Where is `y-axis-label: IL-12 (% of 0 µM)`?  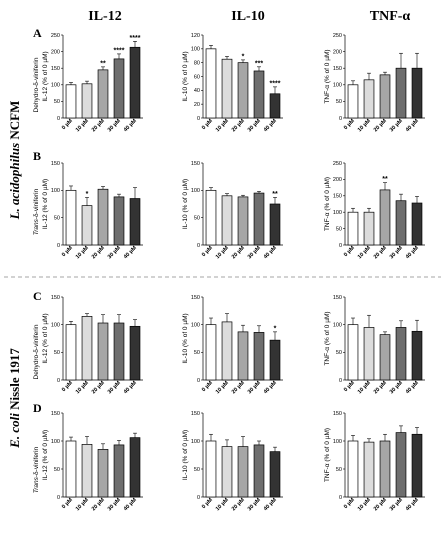 y-axis-label: IL-12 (% of 0 µM) is located at coordinates (45, 204).